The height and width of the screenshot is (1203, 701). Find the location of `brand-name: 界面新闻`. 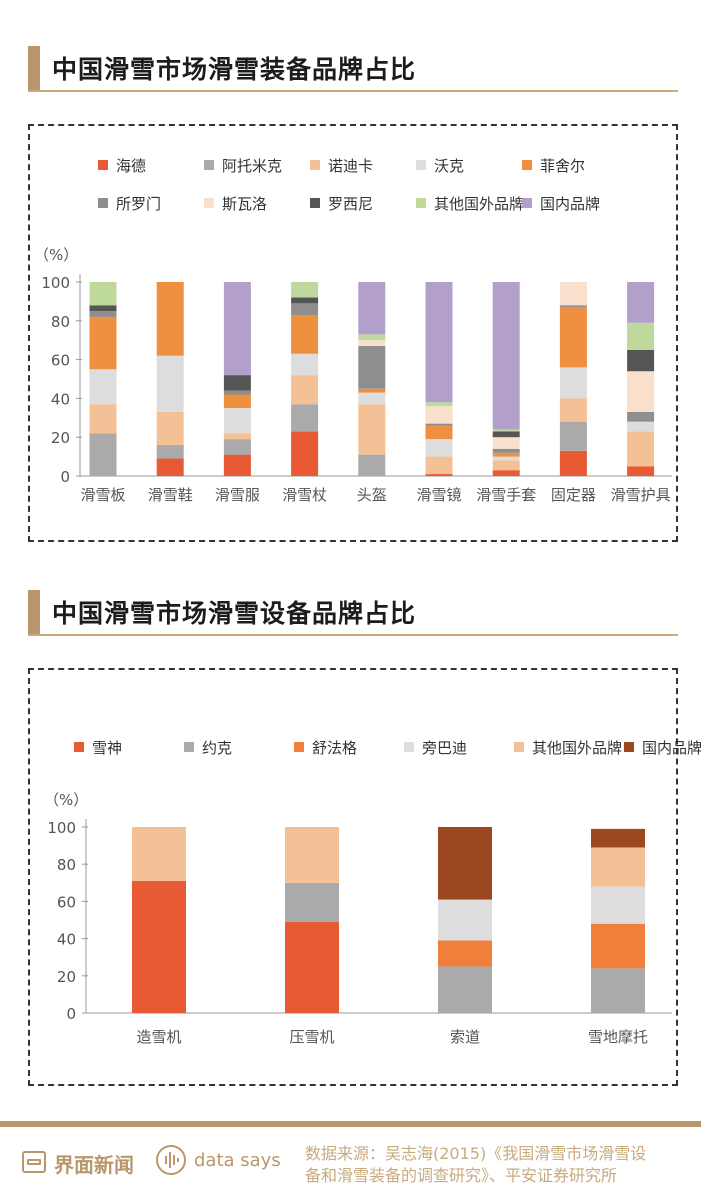

brand-name: 界面新闻 is located at coordinates (94, 1165).